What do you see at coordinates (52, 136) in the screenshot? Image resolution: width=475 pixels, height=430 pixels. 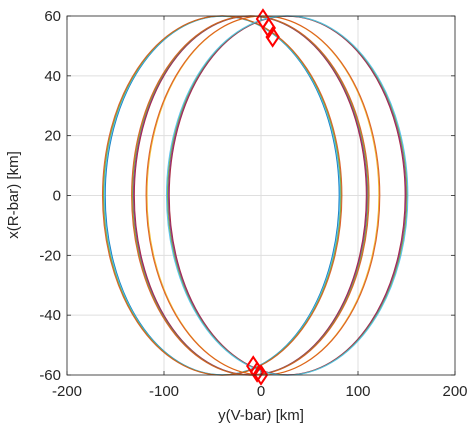 I see `y-tick-label: 20` at bounding box center [52, 136].